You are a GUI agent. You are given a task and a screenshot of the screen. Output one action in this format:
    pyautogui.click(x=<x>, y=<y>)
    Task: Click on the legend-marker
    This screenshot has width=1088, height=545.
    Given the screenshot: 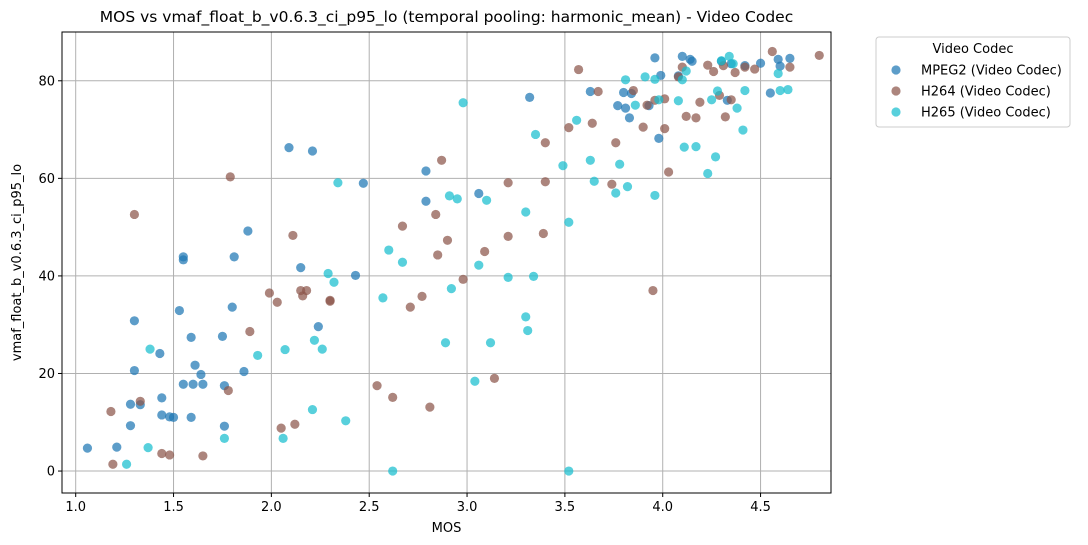 What is the action you would take?
    pyautogui.click(x=896, y=70)
    